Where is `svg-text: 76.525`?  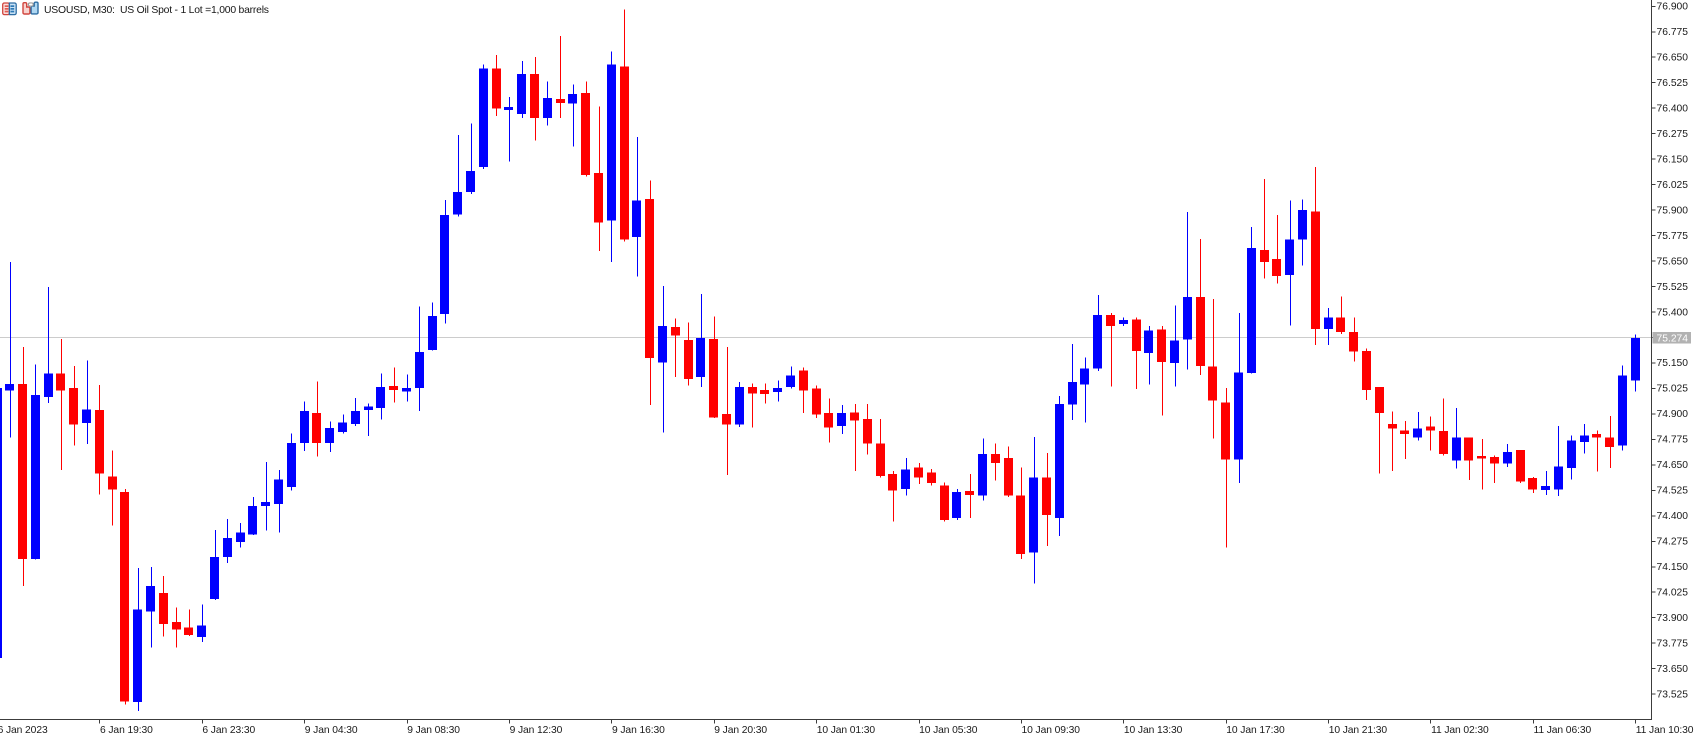 svg-text: 76.525 is located at coordinates (1673, 83).